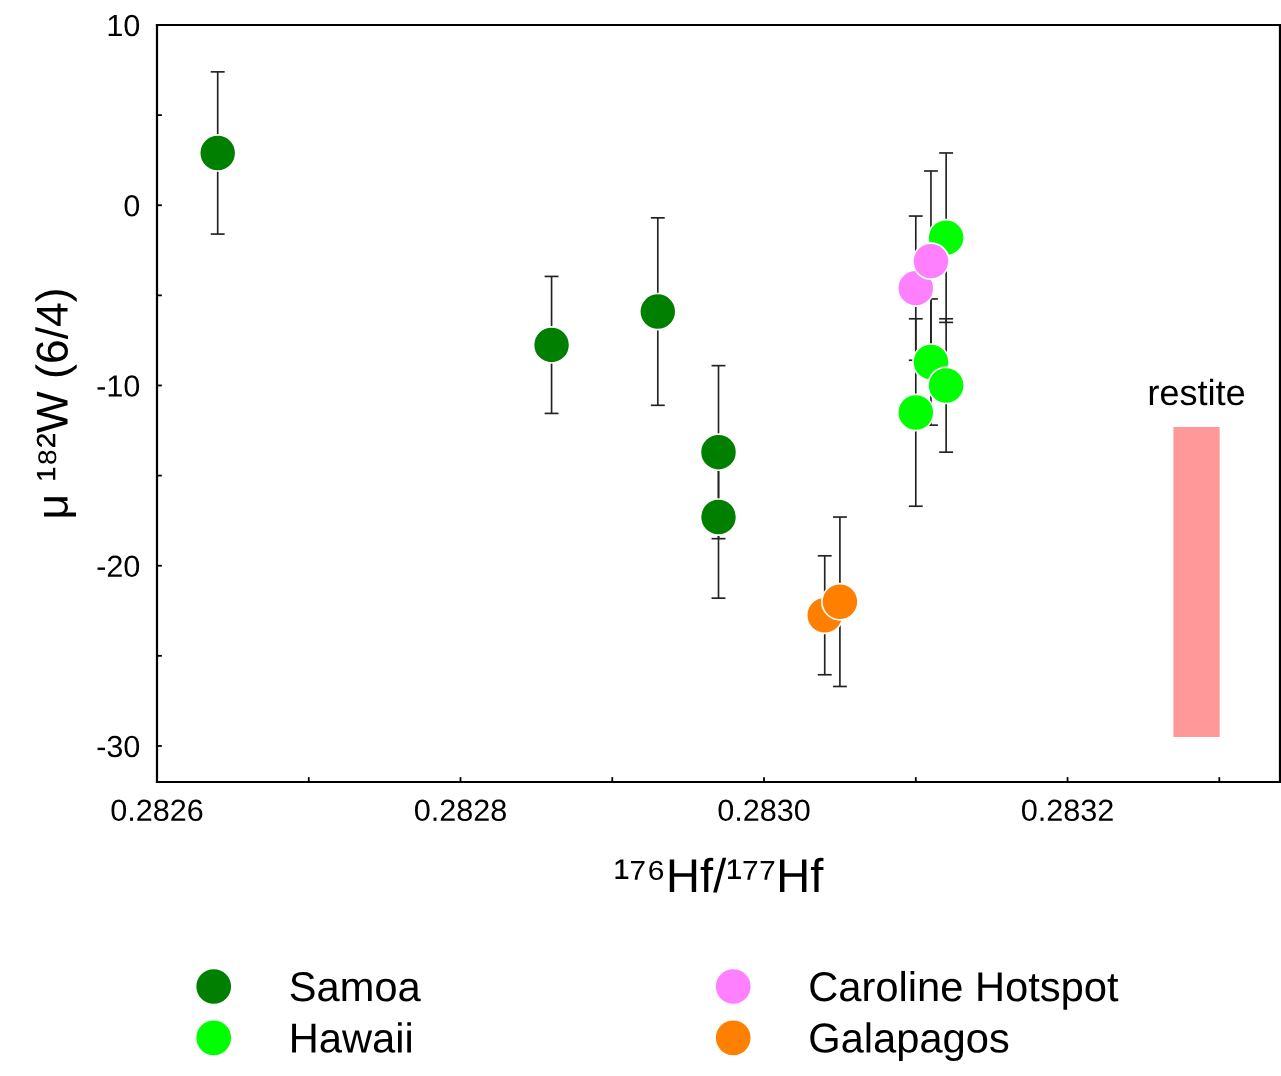 Image resolution: width=1281 pixels, height=1076 pixels. I want to click on x-tick-label: 0.2832, so click(1067, 810).